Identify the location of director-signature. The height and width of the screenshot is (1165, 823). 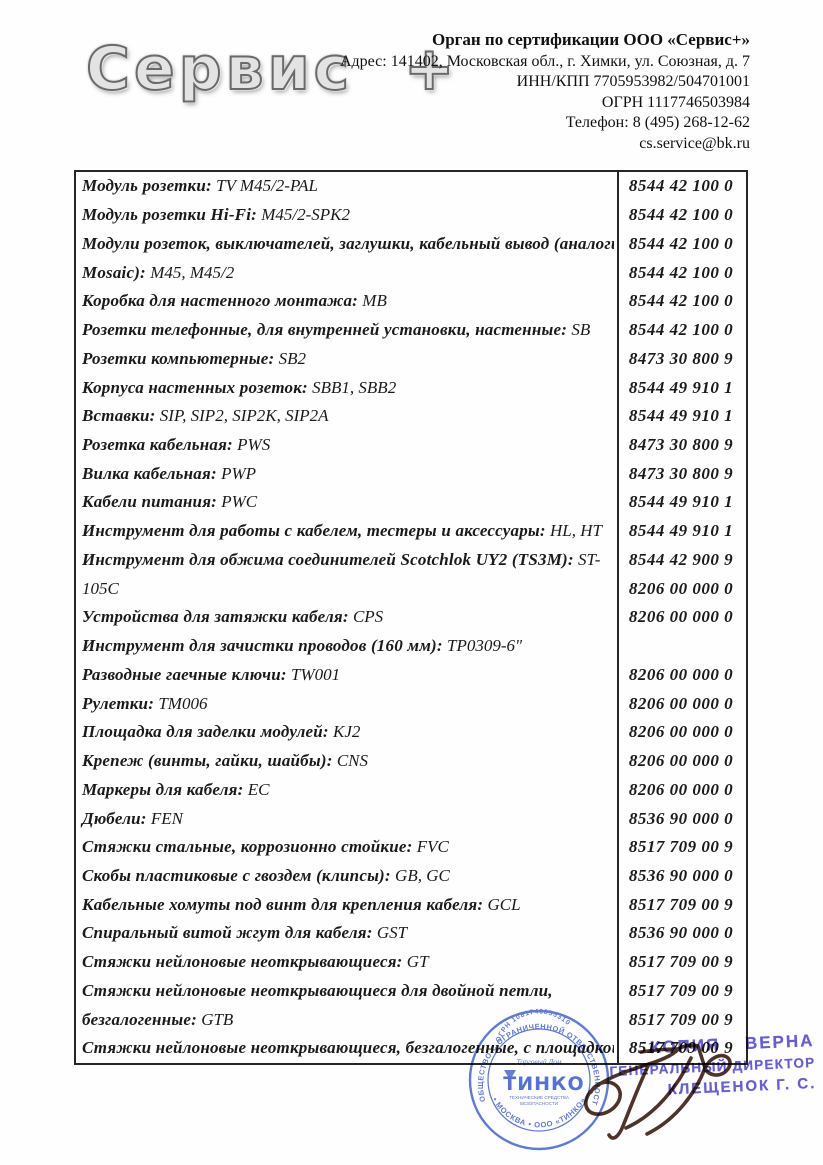
(658, 1091).